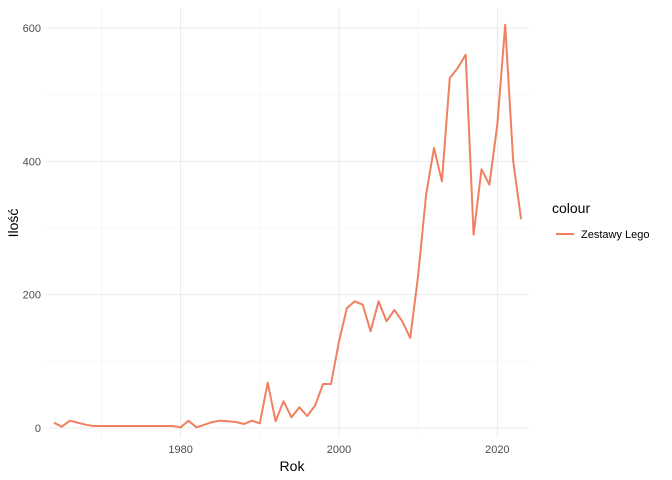  Describe the element at coordinates (32, 229) in the screenshot. I see `y-tick-labels: 0 200 400 600` at that location.